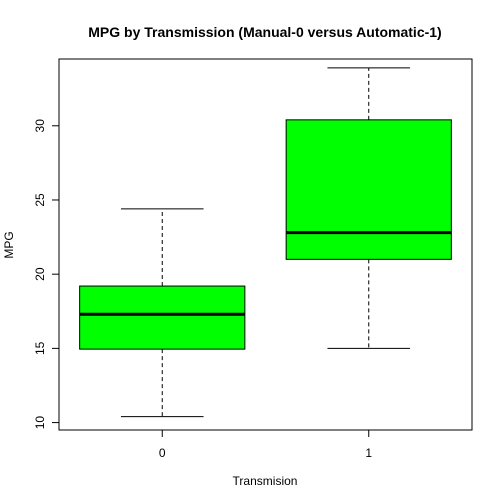 This screenshot has height=504, width=504. What do you see at coordinates (9, 244) in the screenshot?
I see `y-axis-label: MPG` at bounding box center [9, 244].